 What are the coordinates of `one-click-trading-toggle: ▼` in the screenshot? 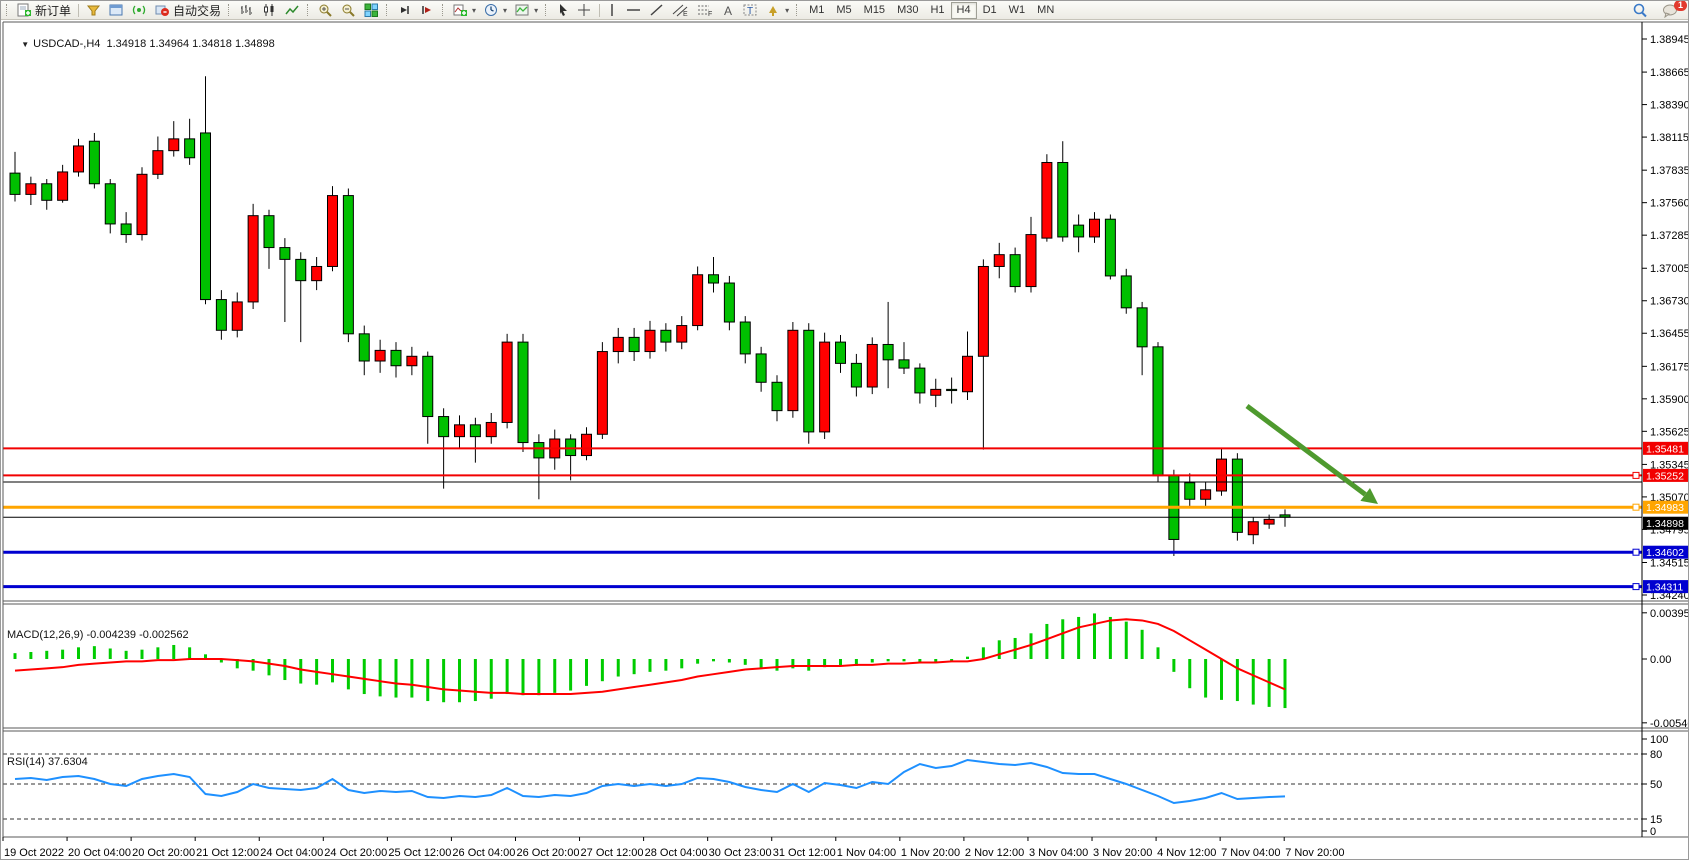 It's located at (25, 44).